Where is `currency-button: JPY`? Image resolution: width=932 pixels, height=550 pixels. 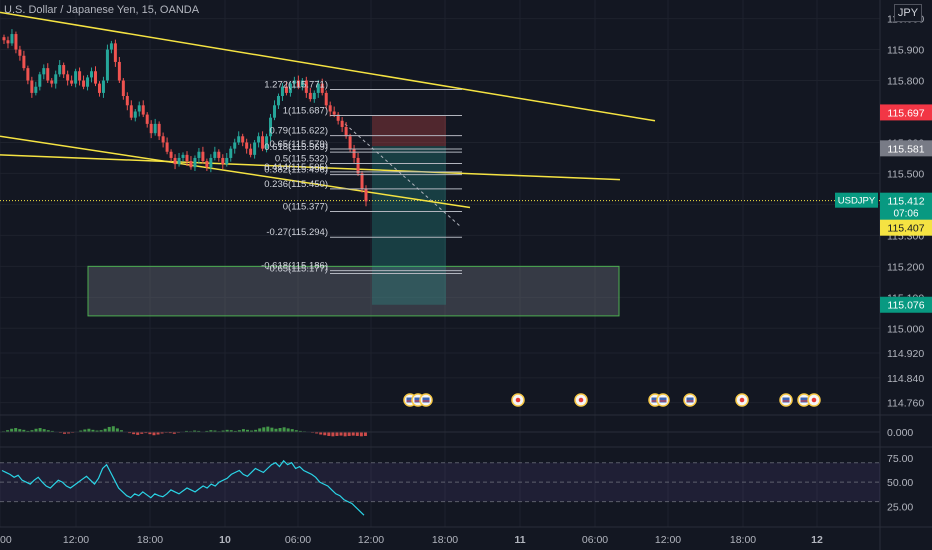 currency-button: JPY is located at coordinates (908, 13).